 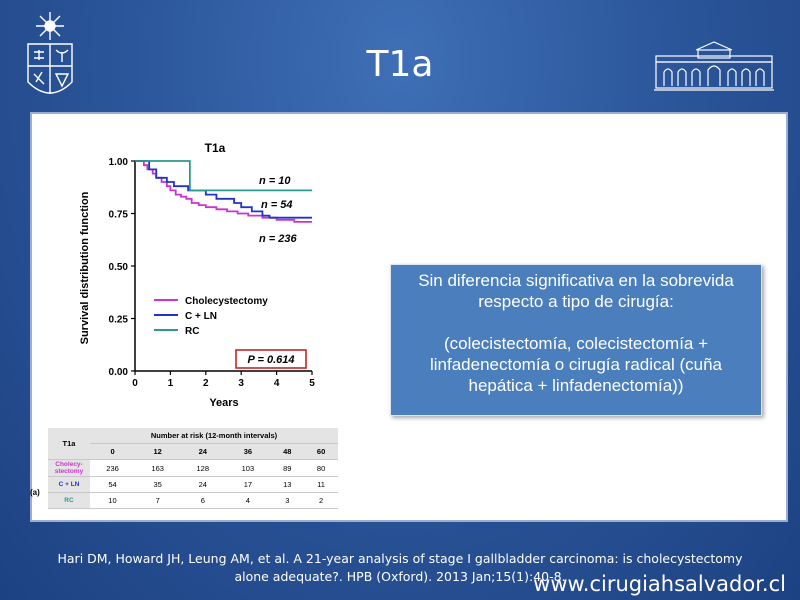 What do you see at coordinates (321, 500) in the screenshot?
I see `table-cell: 2` at bounding box center [321, 500].